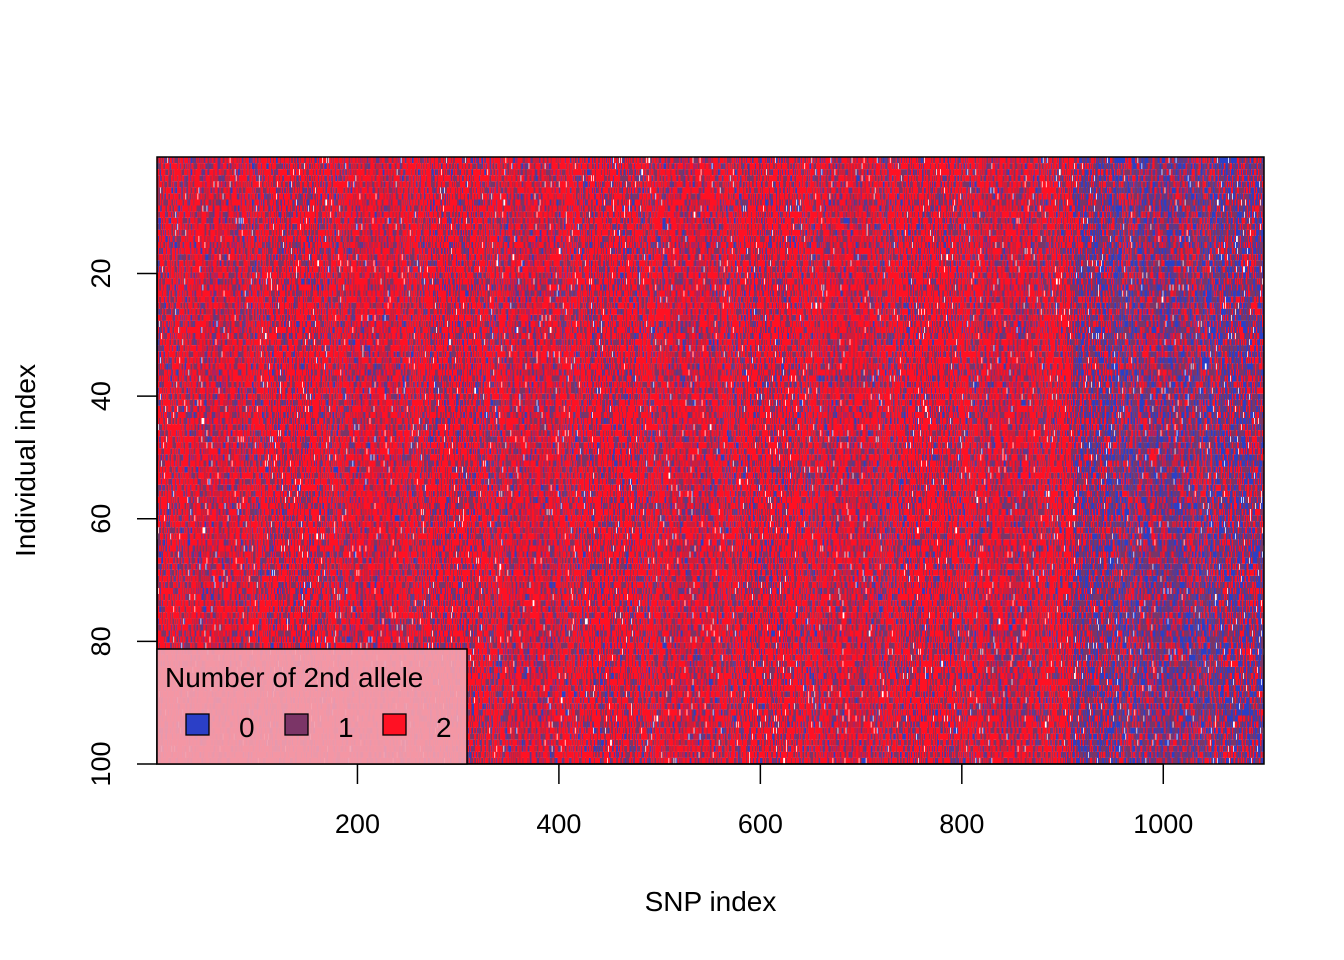 Image resolution: width=1344 pixels, height=960 pixels. What do you see at coordinates (711, 901) in the screenshot?
I see `x-axis-title: SNP index` at bounding box center [711, 901].